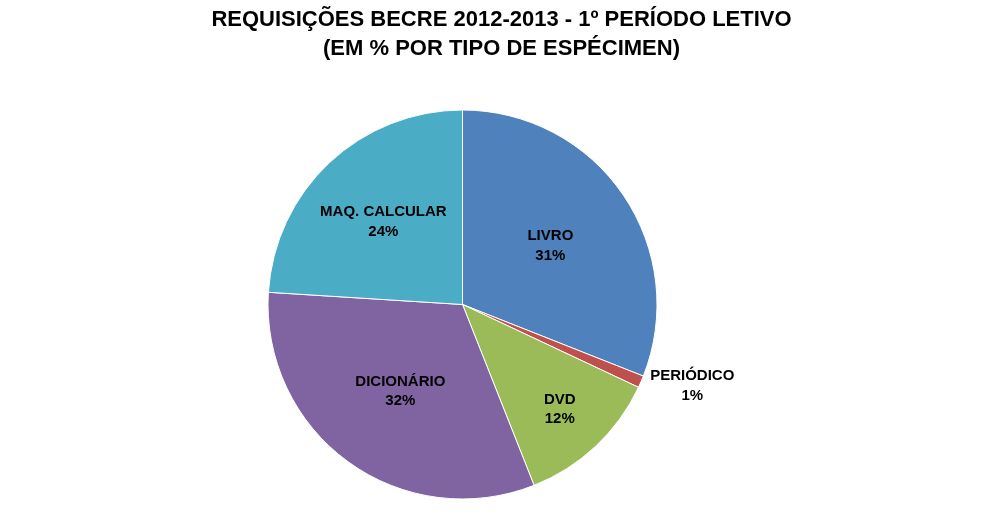  What do you see at coordinates (692, 394) in the screenshot?
I see `data-label: 1%` at bounding box center [692, 394].